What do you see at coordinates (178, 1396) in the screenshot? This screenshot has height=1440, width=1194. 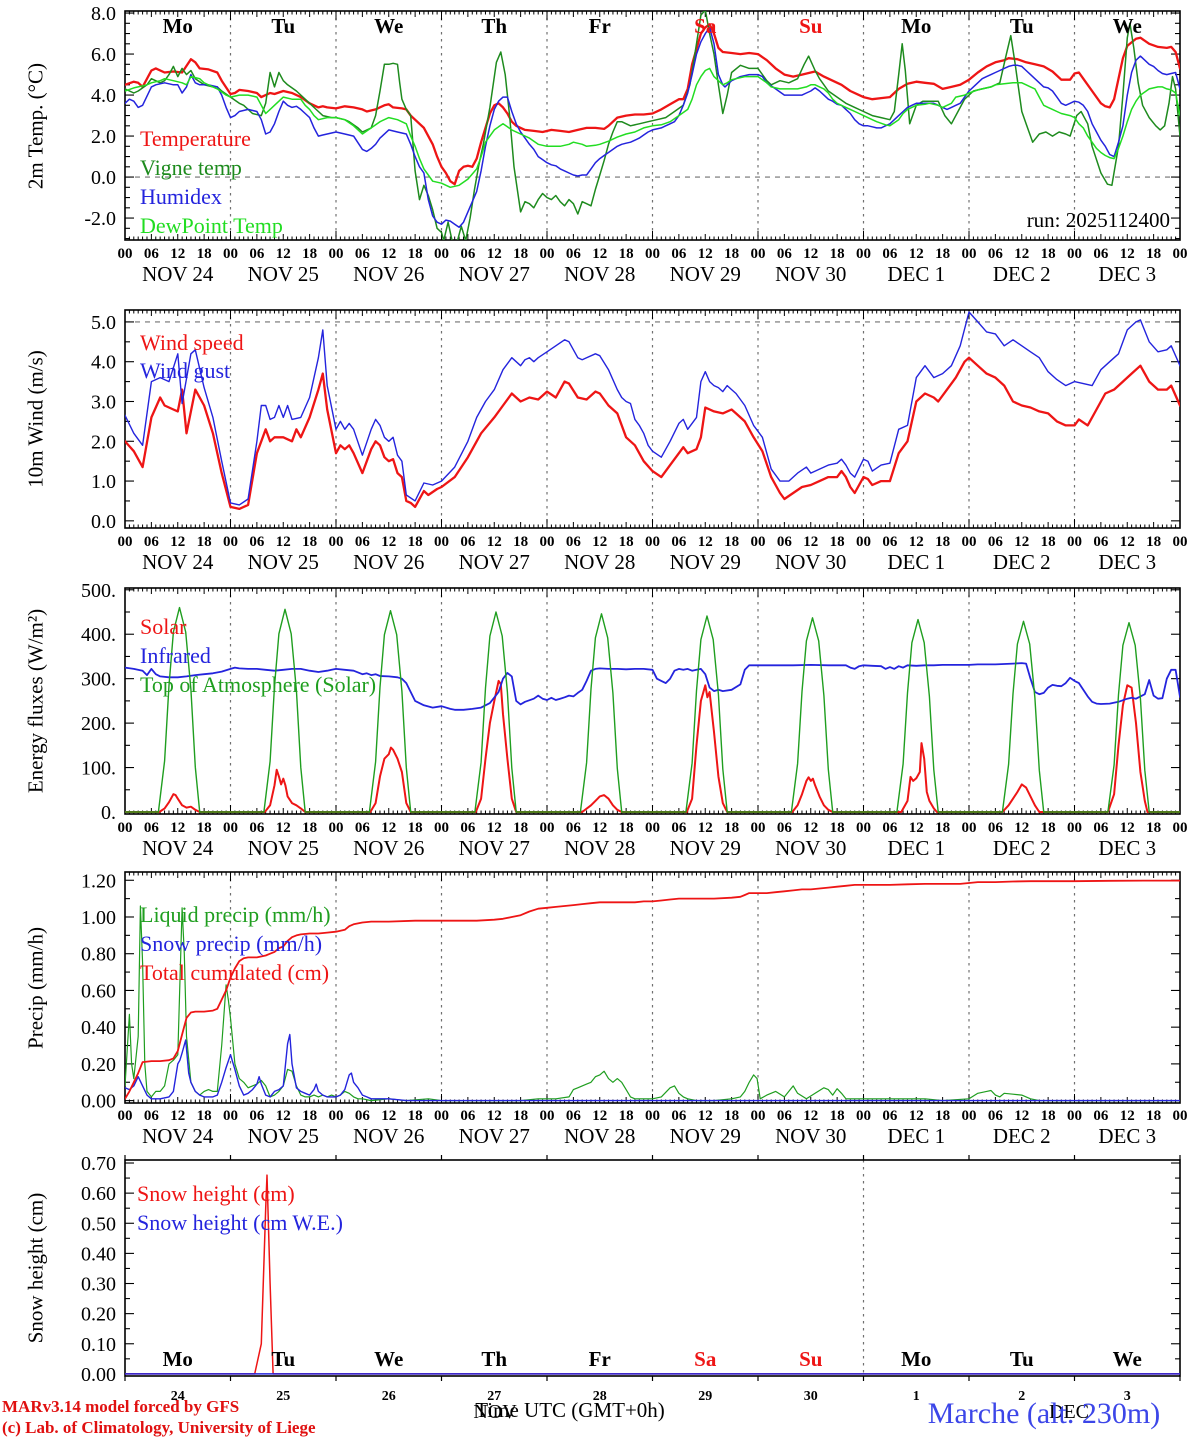 I see `day-number: 24` at bounding box center [178, 1396].